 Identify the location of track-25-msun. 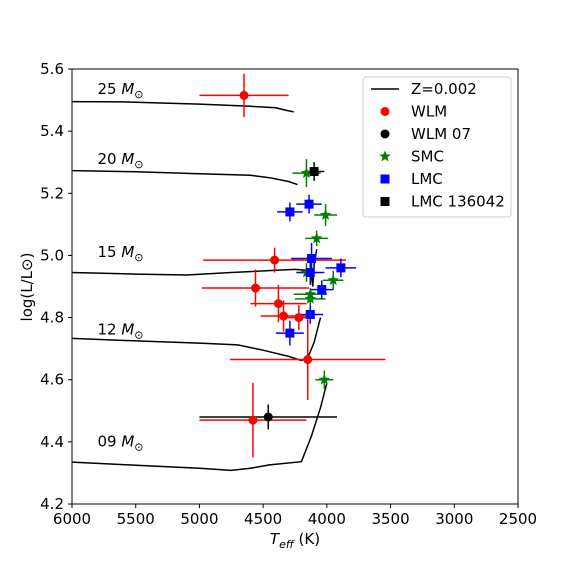
(182, 106).